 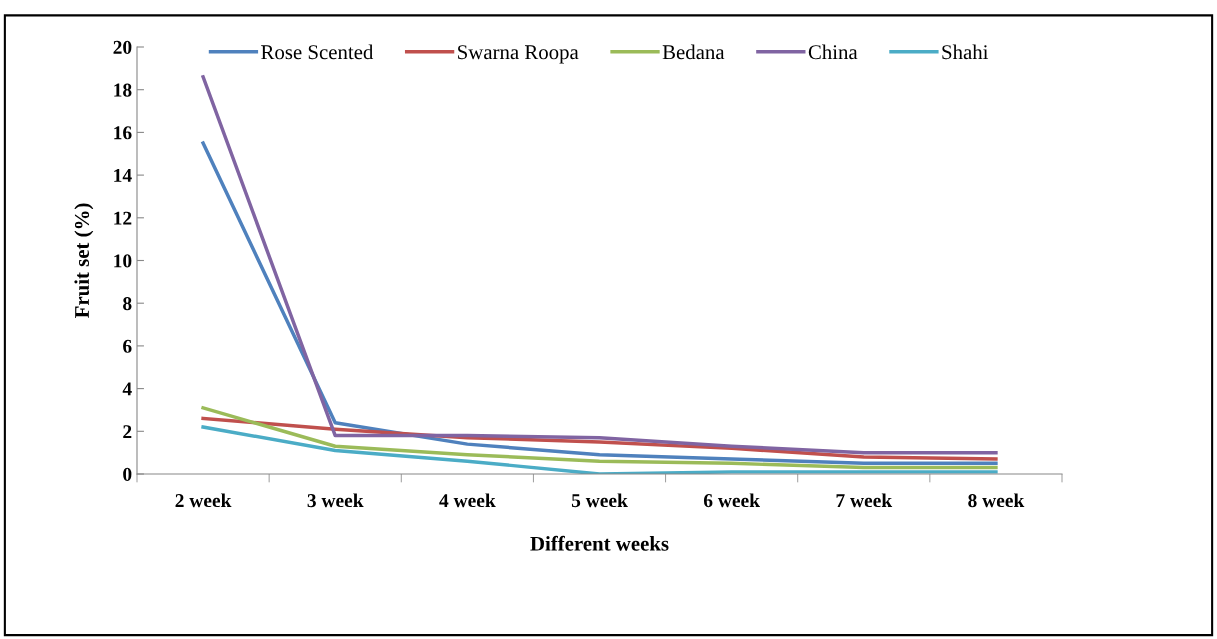 What do you see at coordinates (122, 47) in the screenshot?
I see `y-tick-label: 20` at bounding box center [122, 47].